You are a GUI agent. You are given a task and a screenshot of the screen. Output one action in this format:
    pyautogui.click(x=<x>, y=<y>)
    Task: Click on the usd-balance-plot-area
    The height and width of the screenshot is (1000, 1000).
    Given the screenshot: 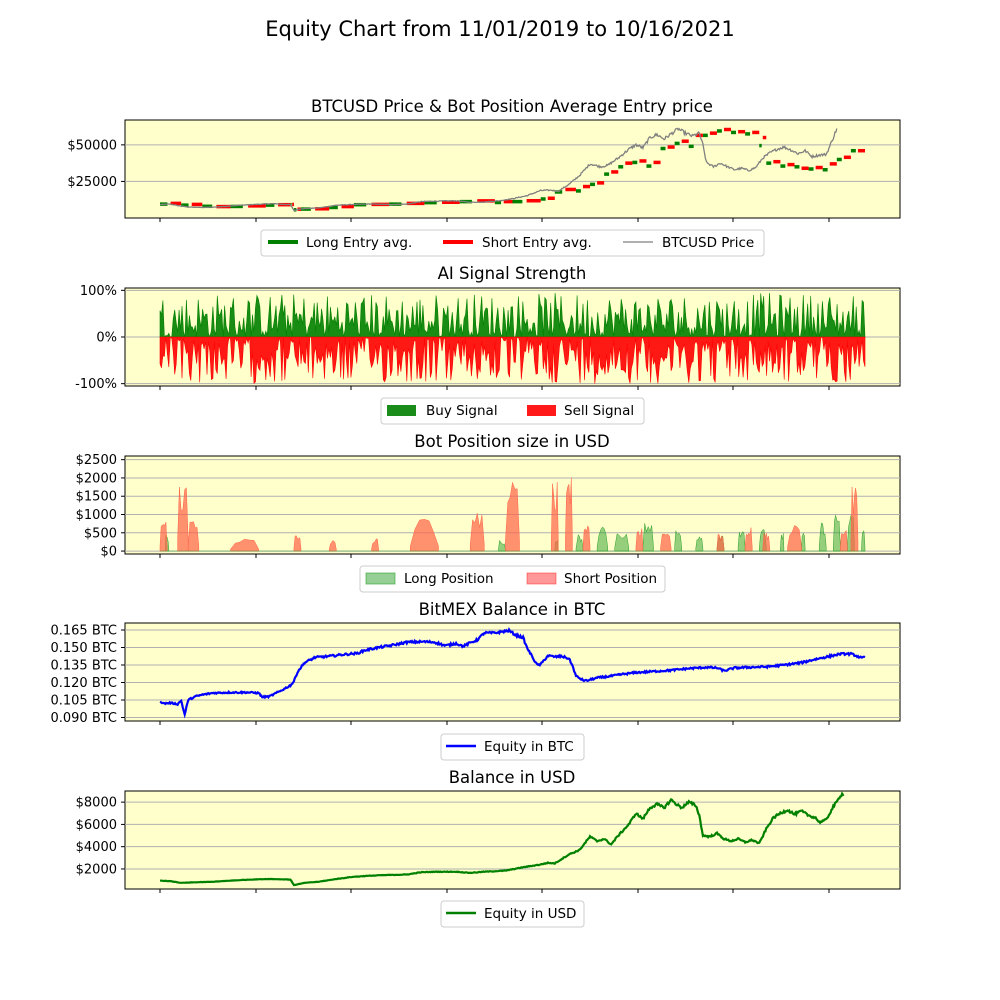 What is the action you would take?
    pyautogui.click(x=512, y=840)
    